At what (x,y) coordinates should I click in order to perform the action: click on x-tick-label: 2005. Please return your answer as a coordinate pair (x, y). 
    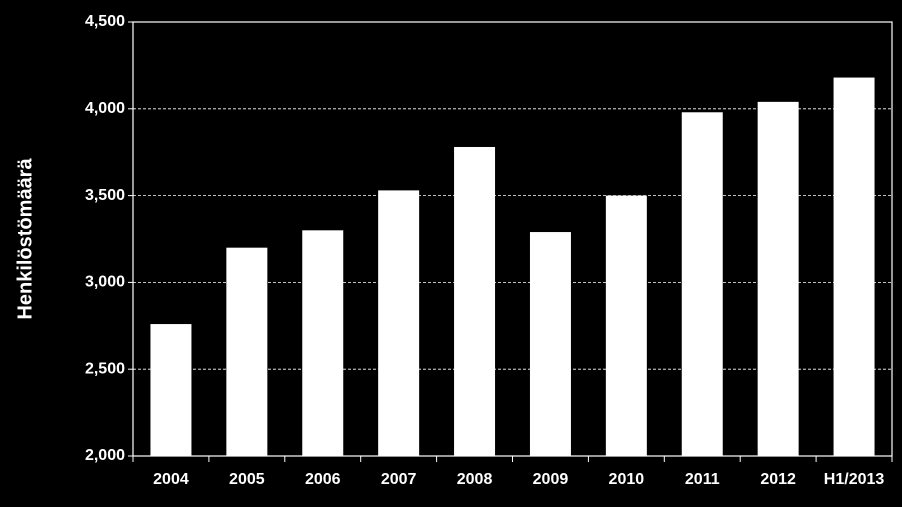
    Looking at the image, I should click on (247, 479).